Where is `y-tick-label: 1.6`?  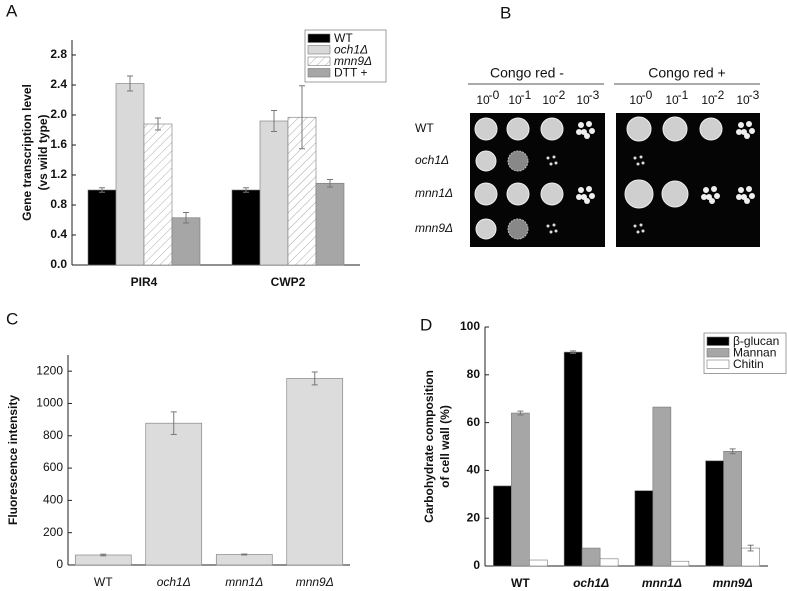
y-tick-label: 1.6 is located at coordinates (58, 144).